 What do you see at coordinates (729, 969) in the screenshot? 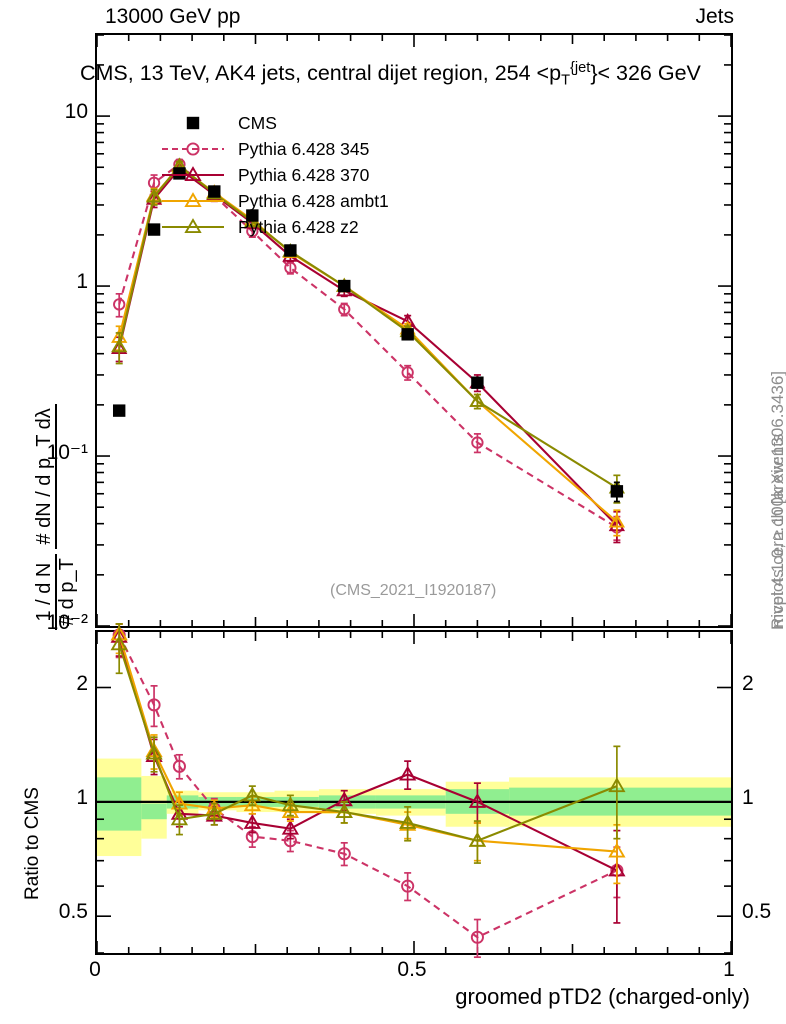
I see `x-tick-label-2: 1` at bounding box center [729, 969].